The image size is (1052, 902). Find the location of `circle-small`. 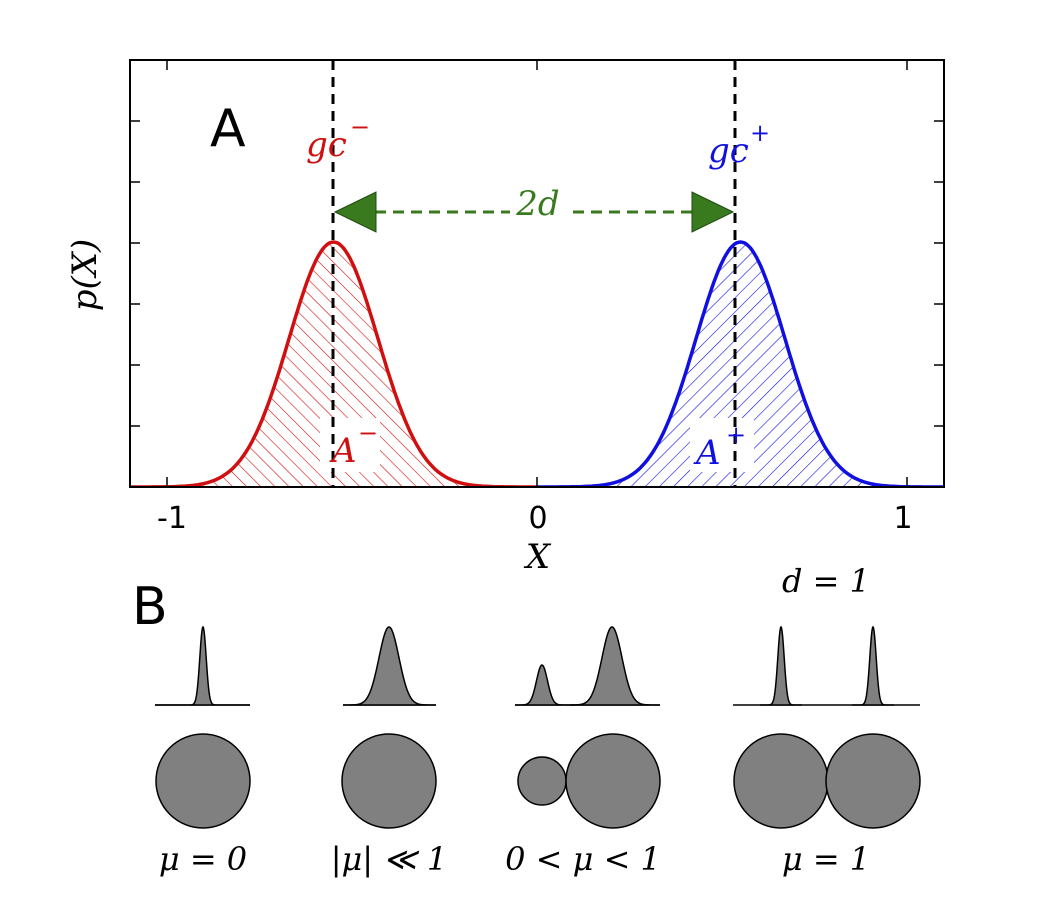

circle-small is located at coordinates (542, 781).